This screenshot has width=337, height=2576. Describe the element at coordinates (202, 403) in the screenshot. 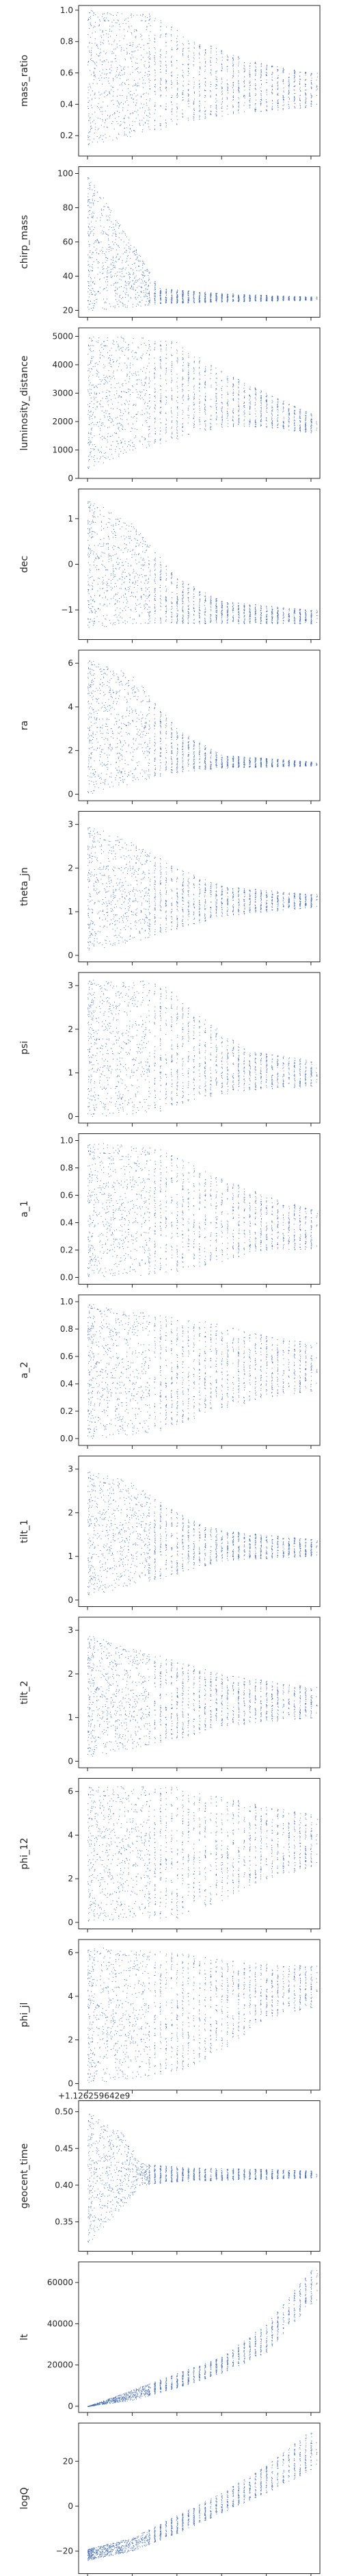

I see `plot-area` at that location.